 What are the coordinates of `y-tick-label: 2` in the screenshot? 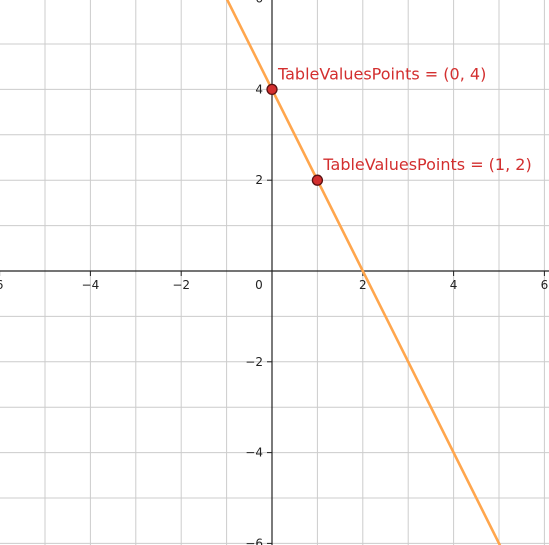 It's located at (259, 180).